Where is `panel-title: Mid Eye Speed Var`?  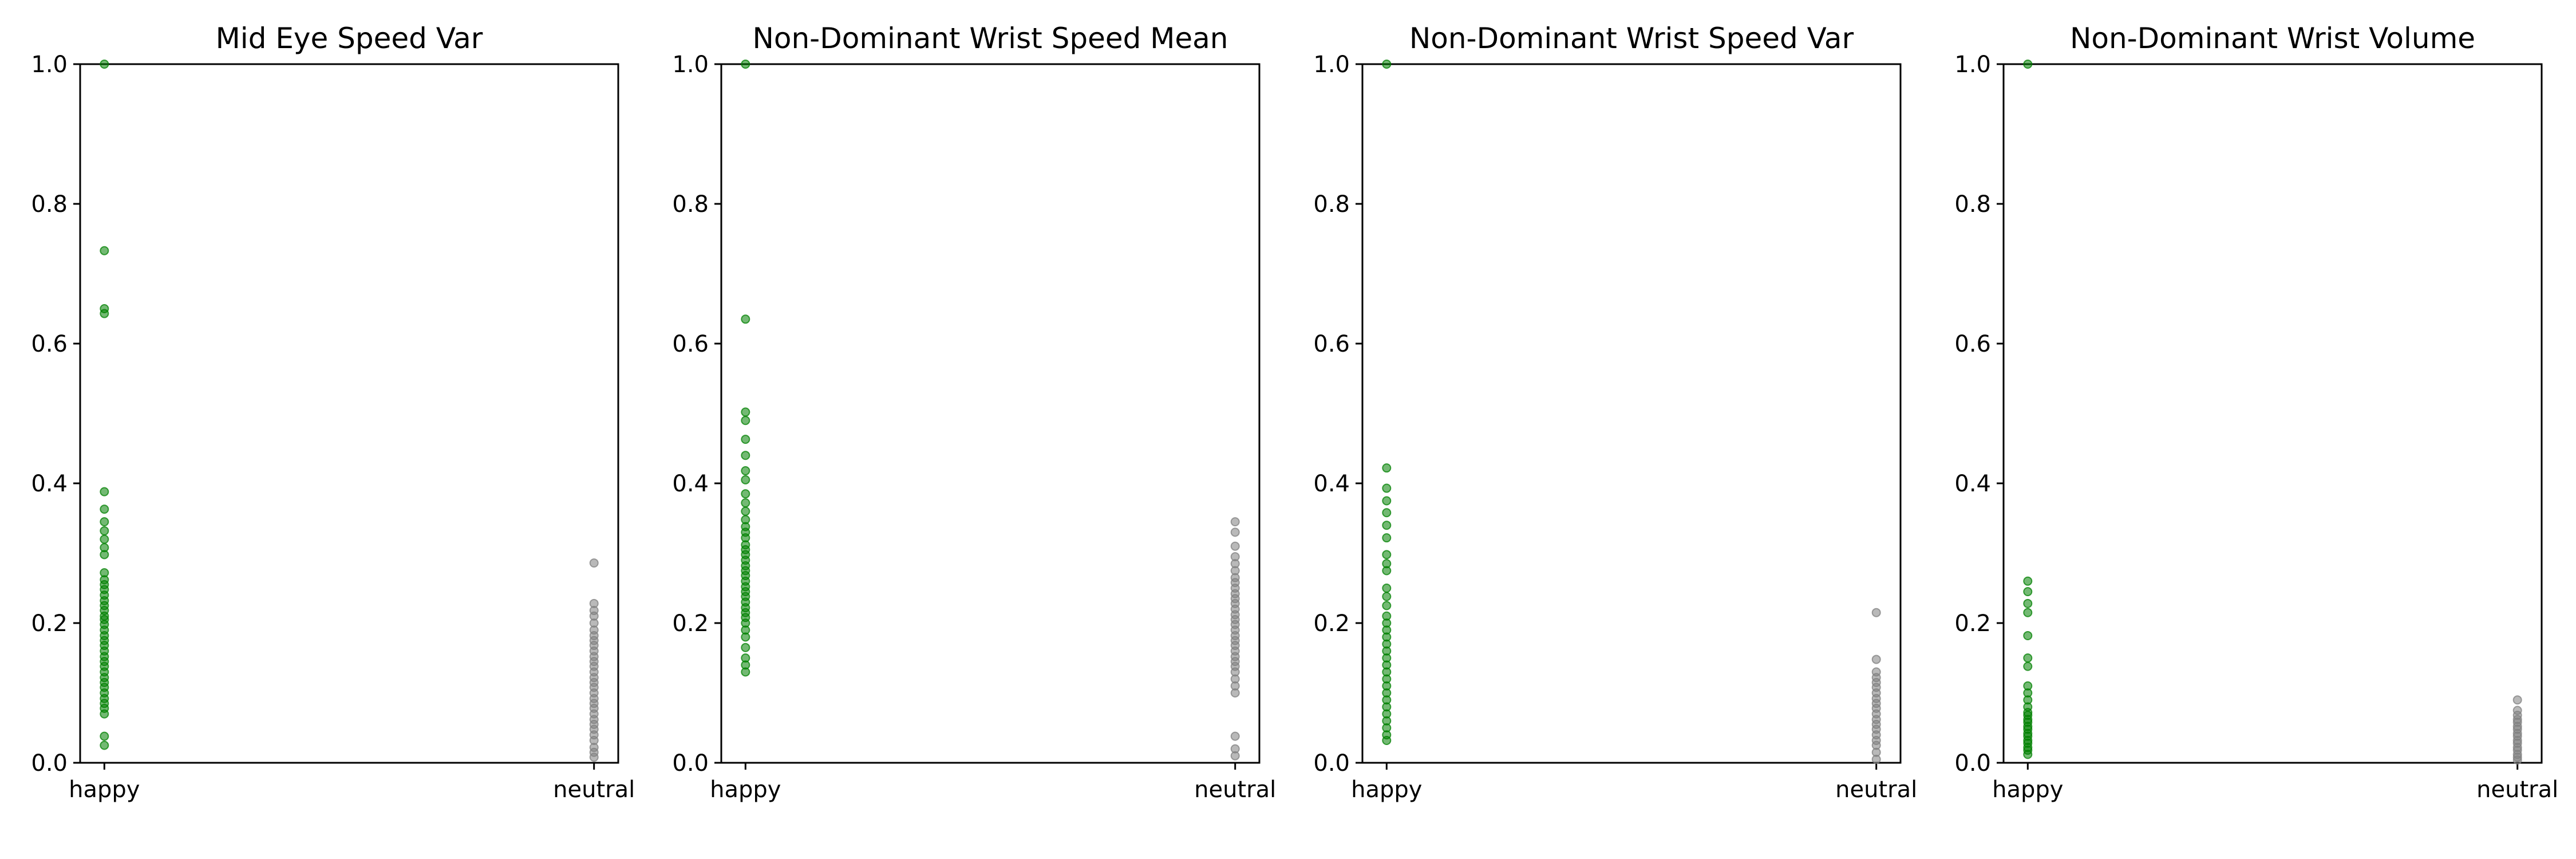 panel-title: Mid Eye Speed Var is located at coordinates (349, 38).